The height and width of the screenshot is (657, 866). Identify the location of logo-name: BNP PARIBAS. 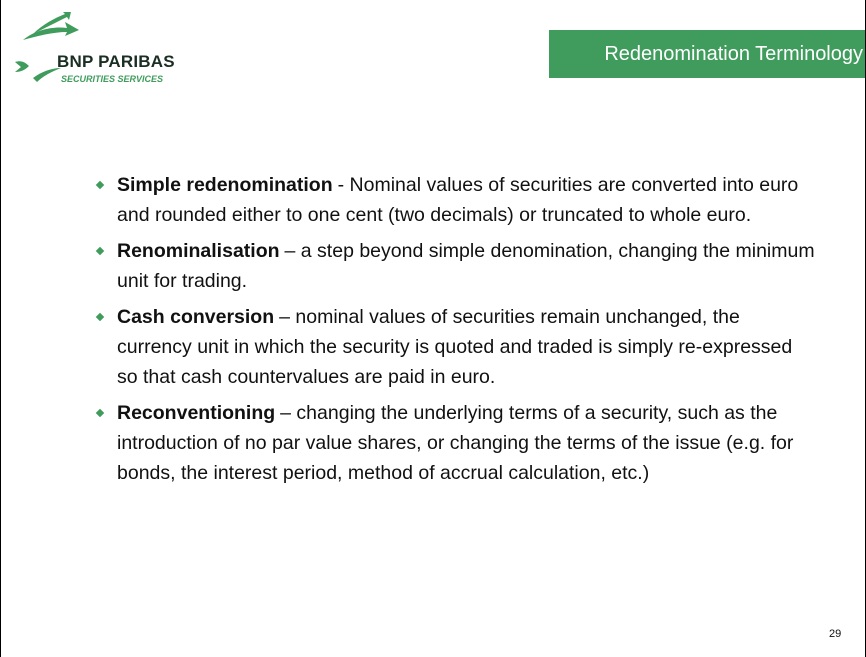
(116, 61).